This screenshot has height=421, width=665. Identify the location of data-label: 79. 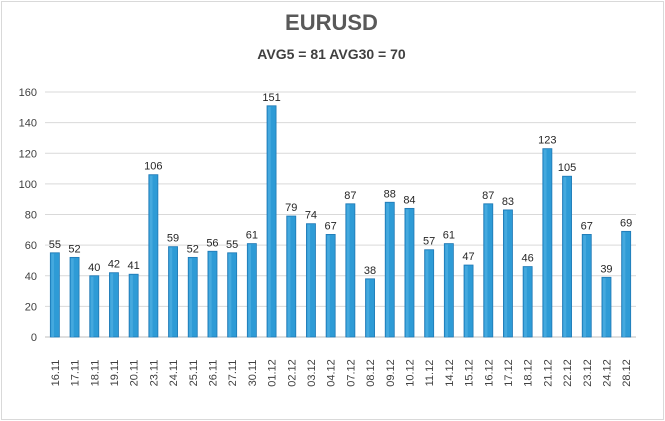
(291, 208).